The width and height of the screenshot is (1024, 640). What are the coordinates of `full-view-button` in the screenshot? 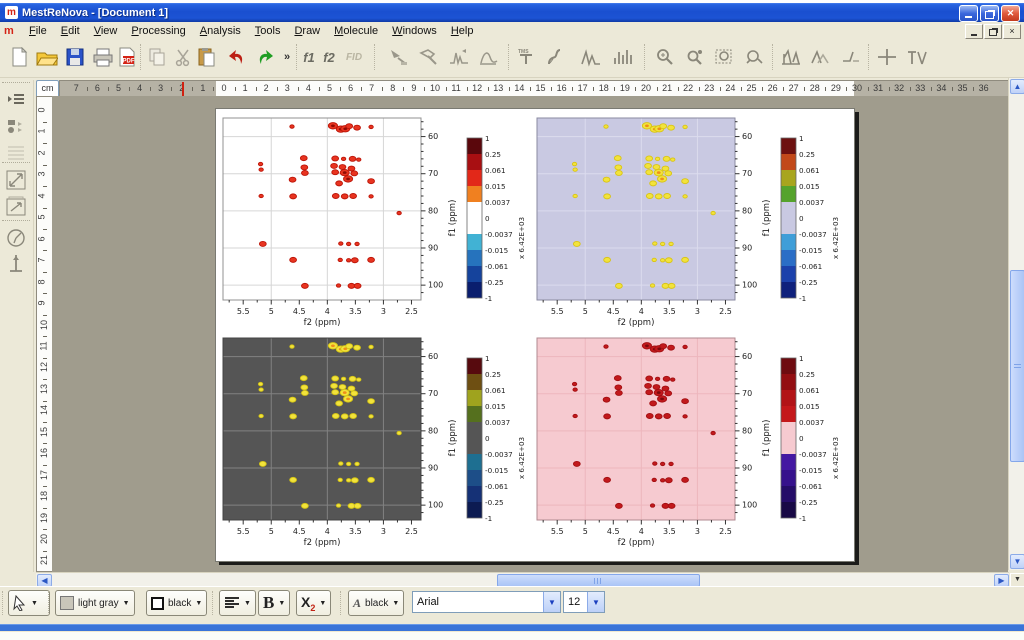 It's located at (755, 57).